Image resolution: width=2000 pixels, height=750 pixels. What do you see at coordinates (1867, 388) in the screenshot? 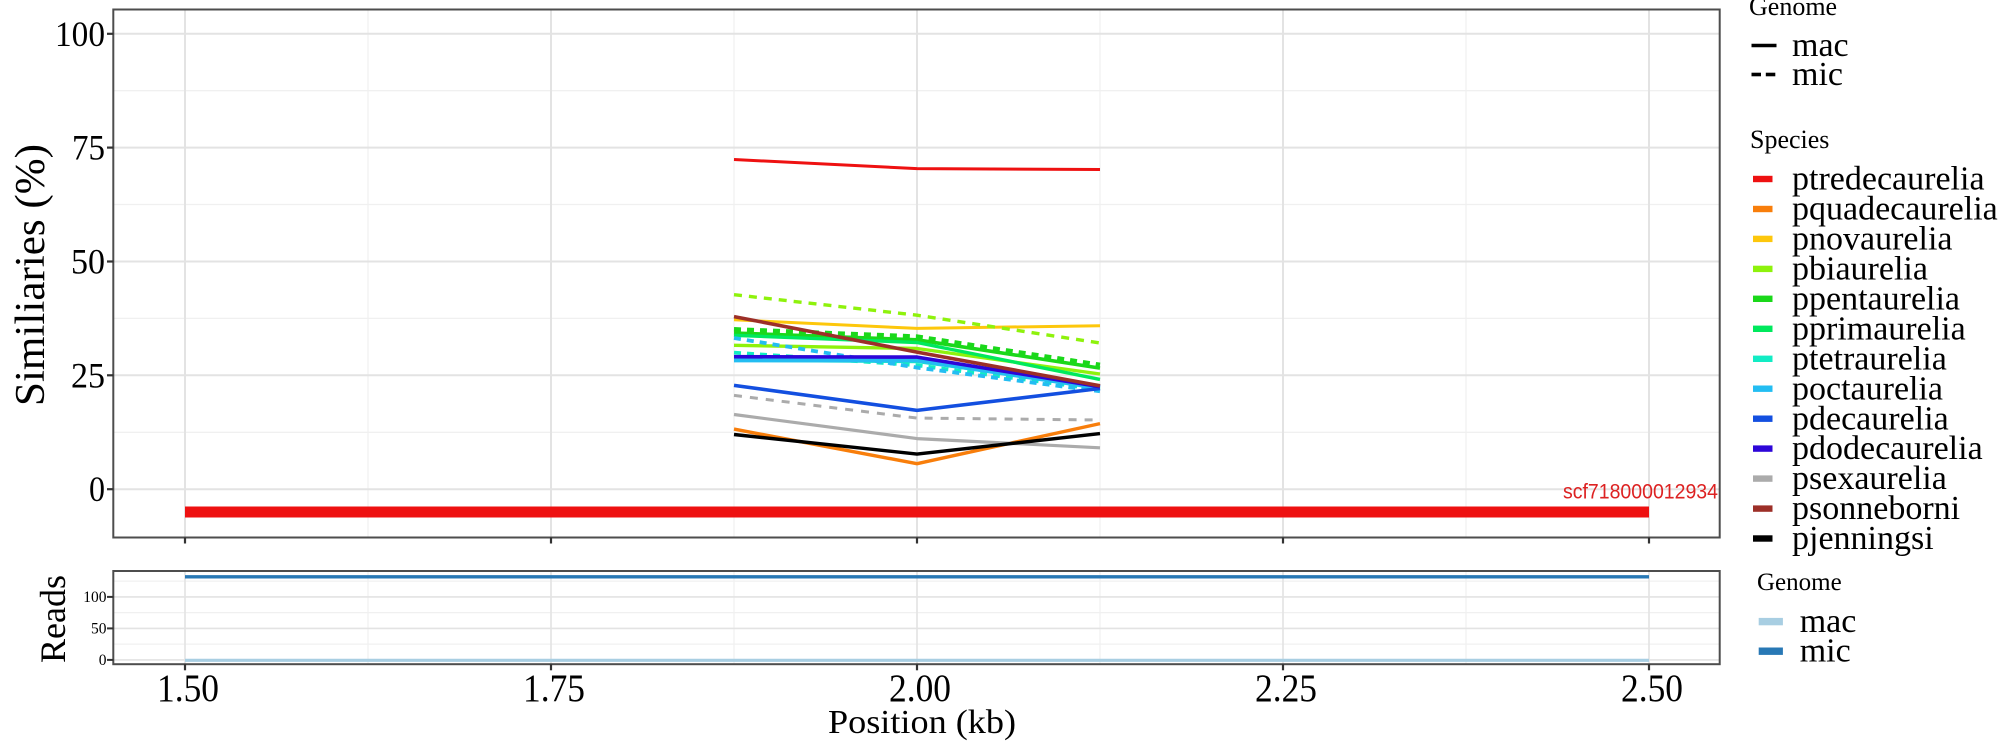
I see `svg-text: poctaurelia` at bounding box center [1867, 388].